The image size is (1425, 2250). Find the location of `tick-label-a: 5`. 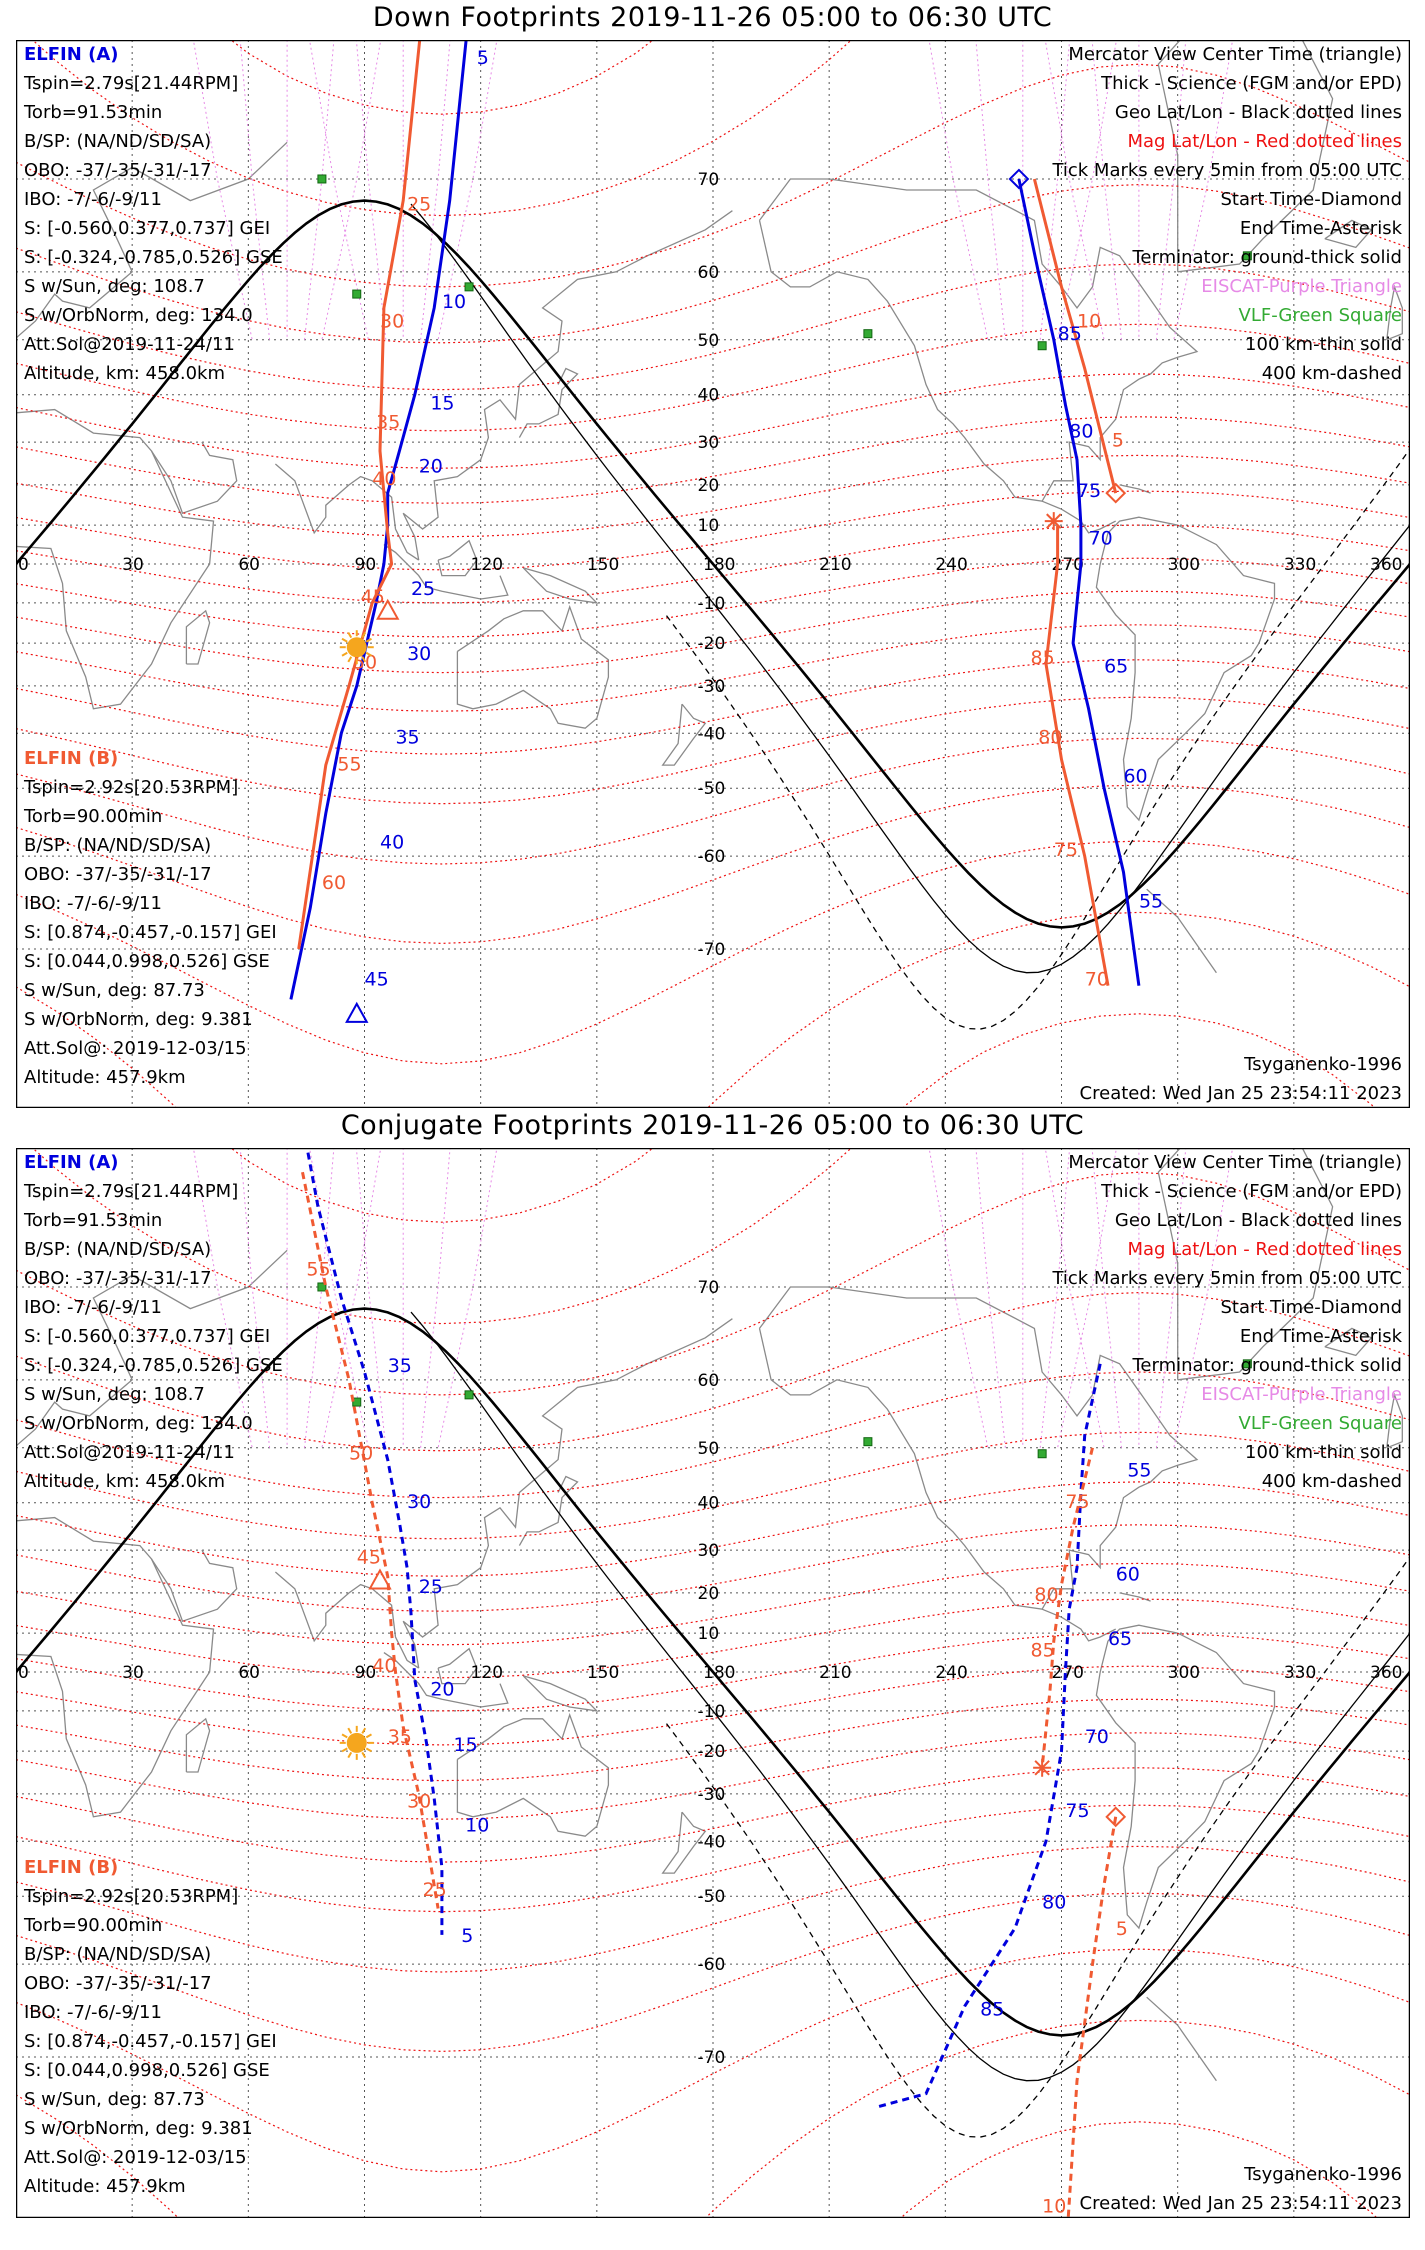

tick-label-a: 5 is located at coordinates (483, 58).